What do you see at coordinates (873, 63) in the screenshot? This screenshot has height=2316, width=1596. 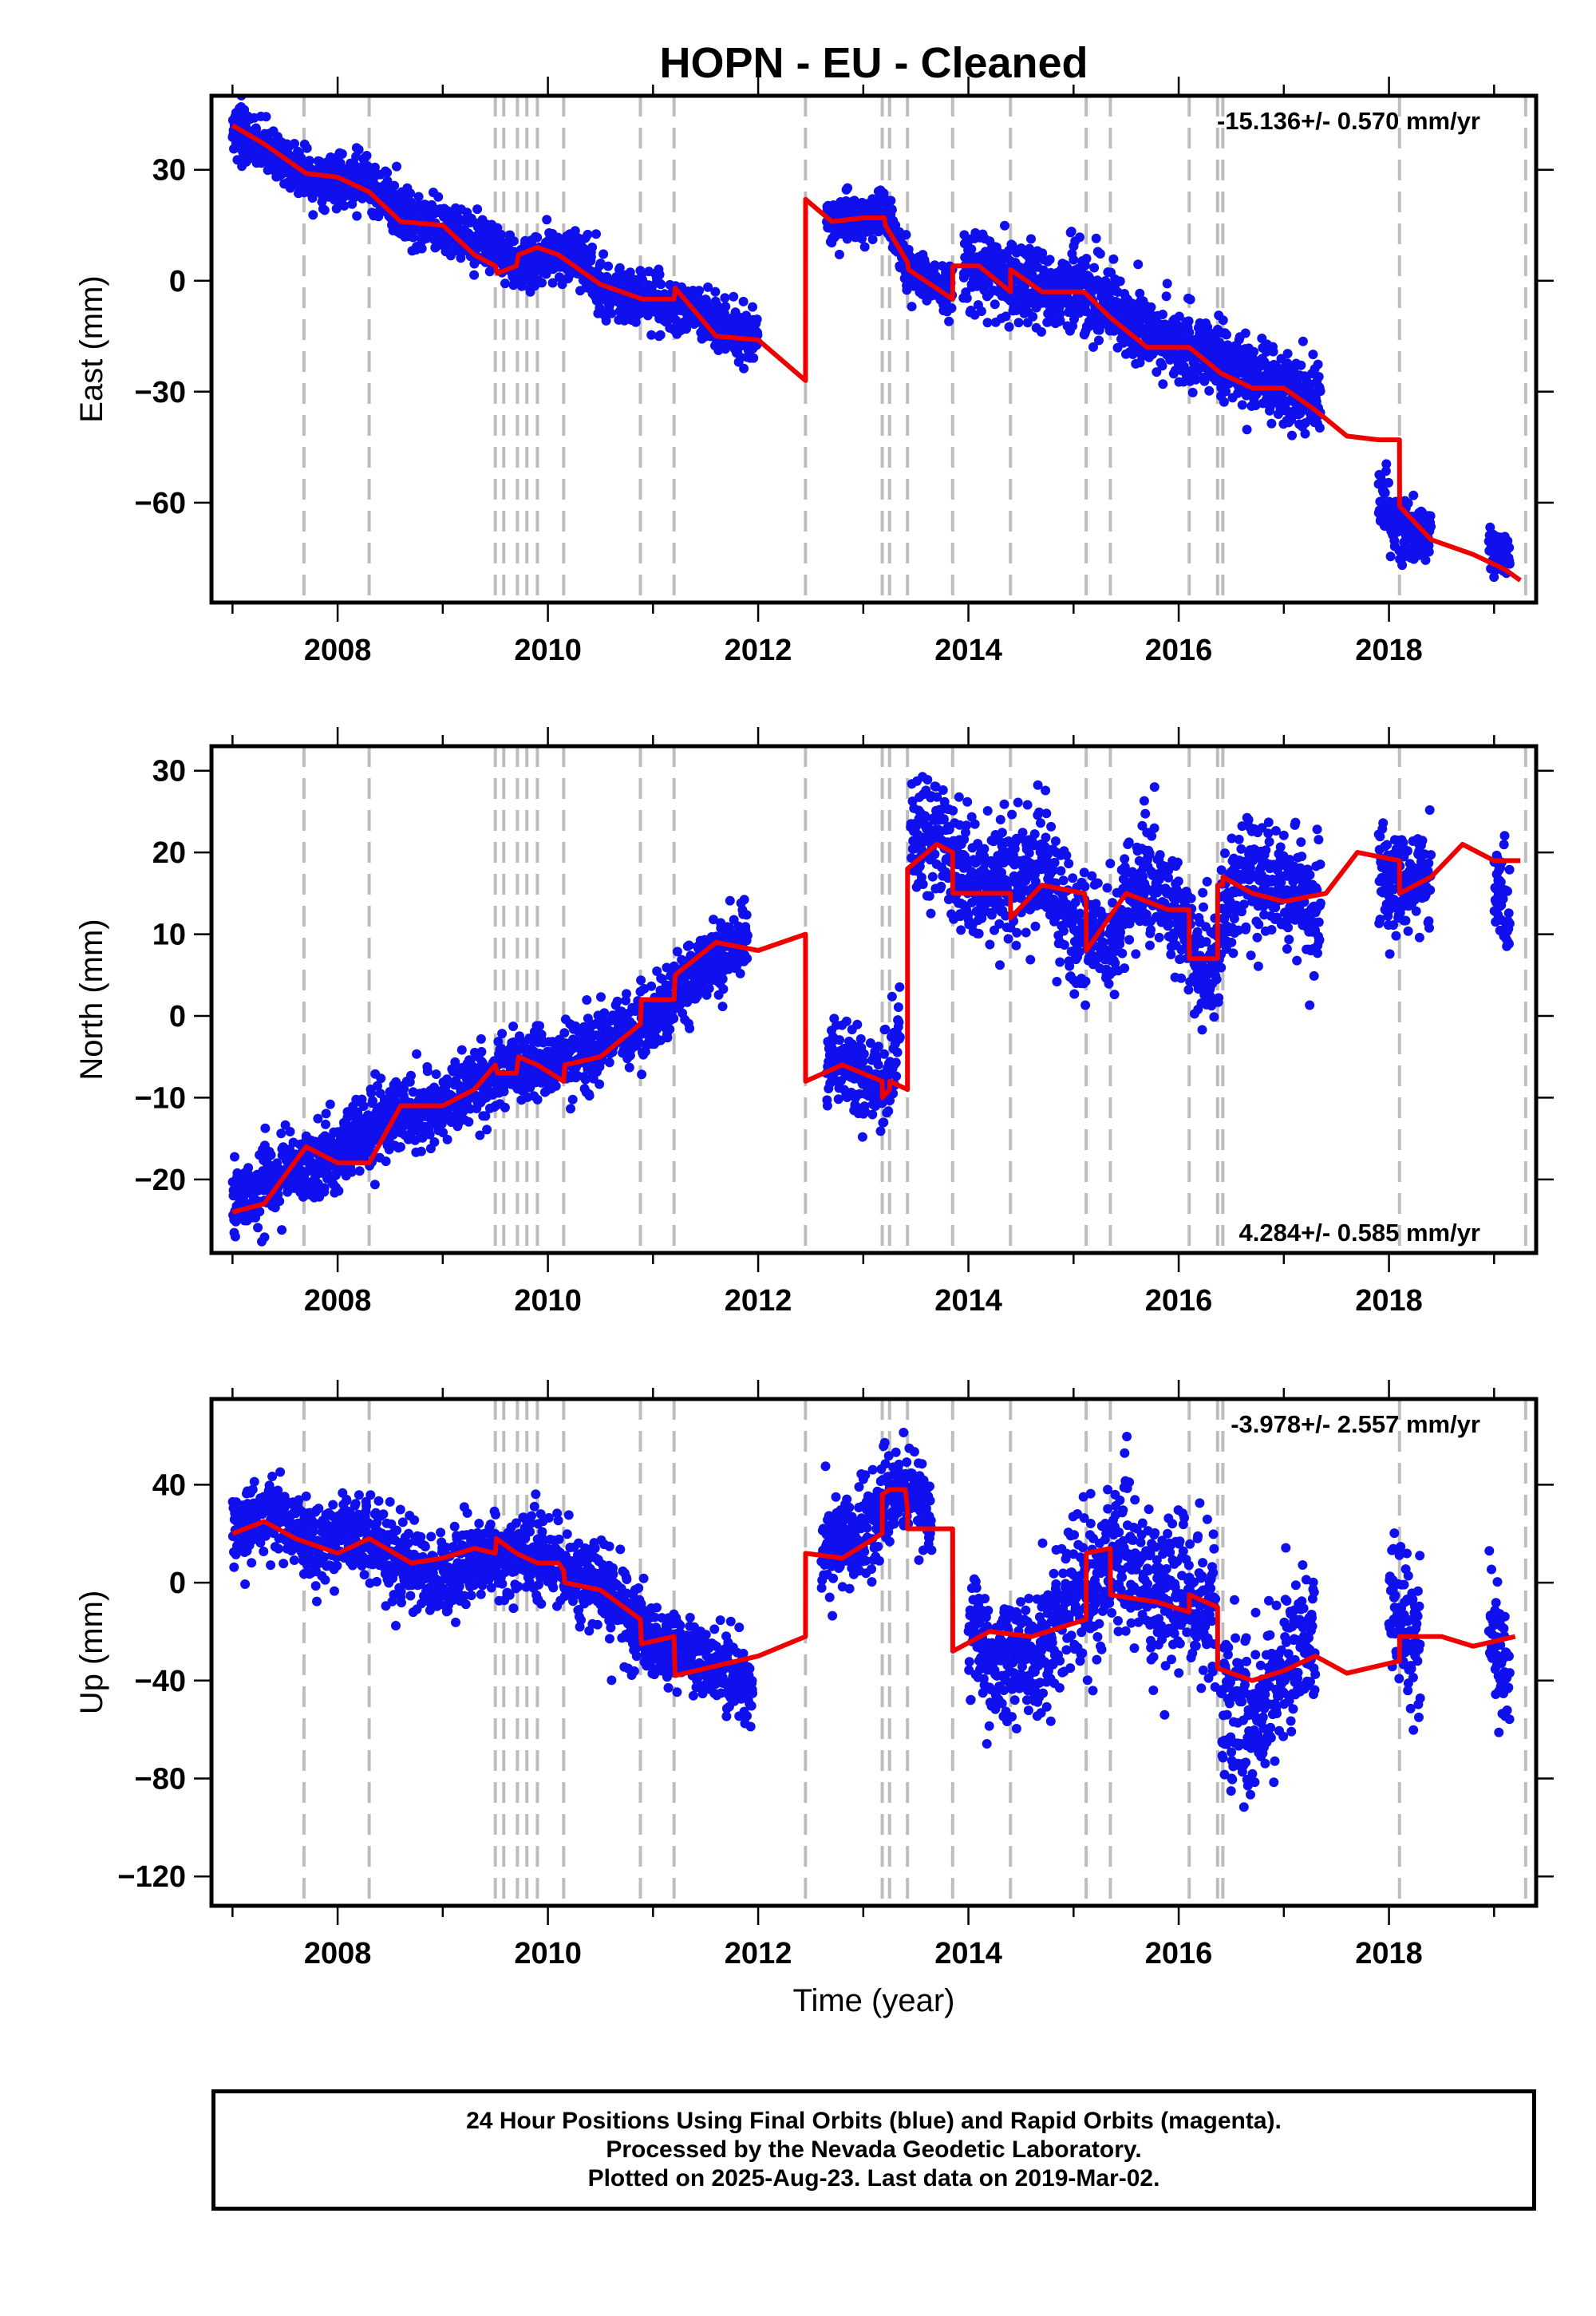 I see `chart-title: HOPN - EU - Cleaned` at bounding box center [873, 63].